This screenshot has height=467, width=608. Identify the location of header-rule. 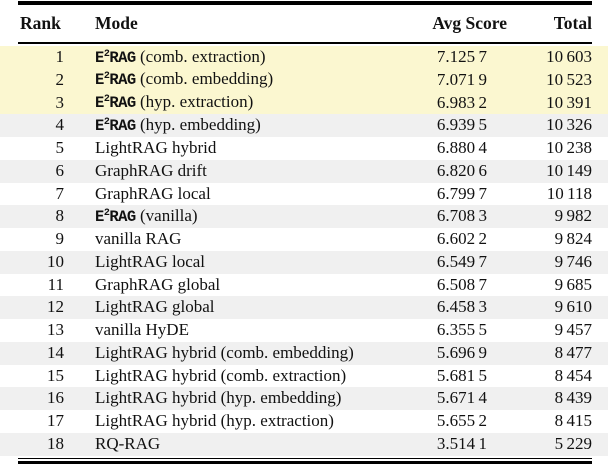
(305, 43).